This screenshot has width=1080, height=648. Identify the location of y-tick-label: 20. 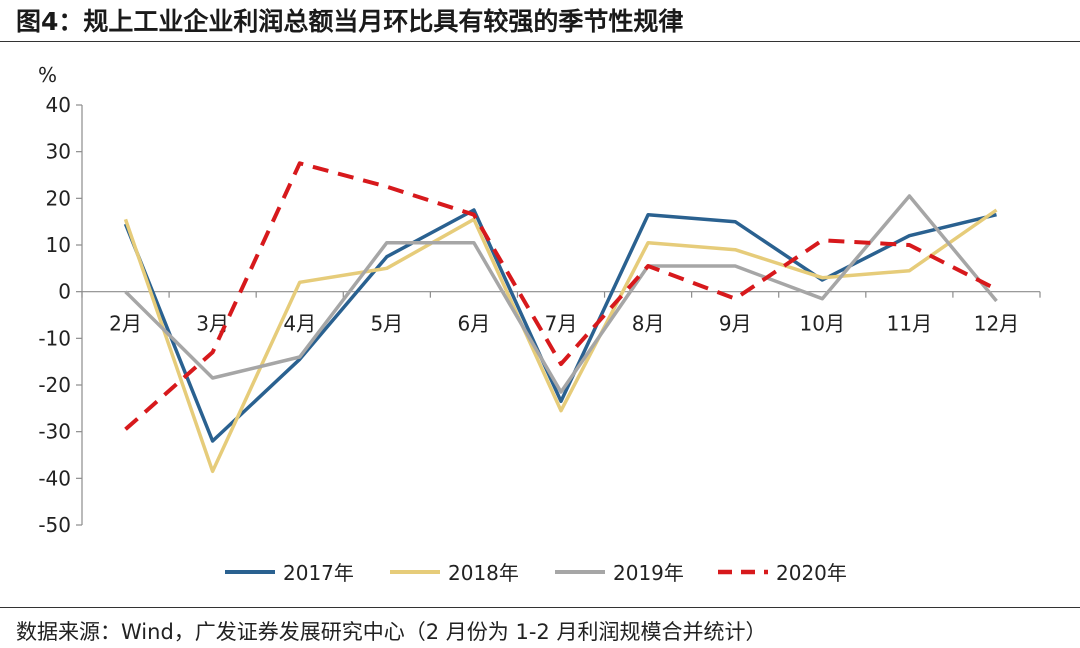
(58, 198).